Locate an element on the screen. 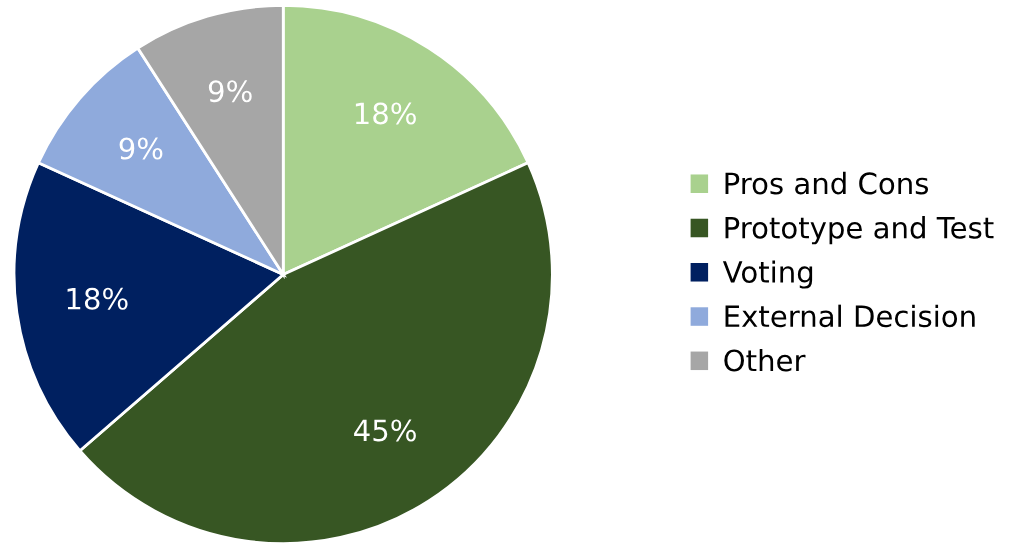 Image resolution: width=1030 pixels, height=549 pixels. legend-label: Other is located at coordinates (765, 360).